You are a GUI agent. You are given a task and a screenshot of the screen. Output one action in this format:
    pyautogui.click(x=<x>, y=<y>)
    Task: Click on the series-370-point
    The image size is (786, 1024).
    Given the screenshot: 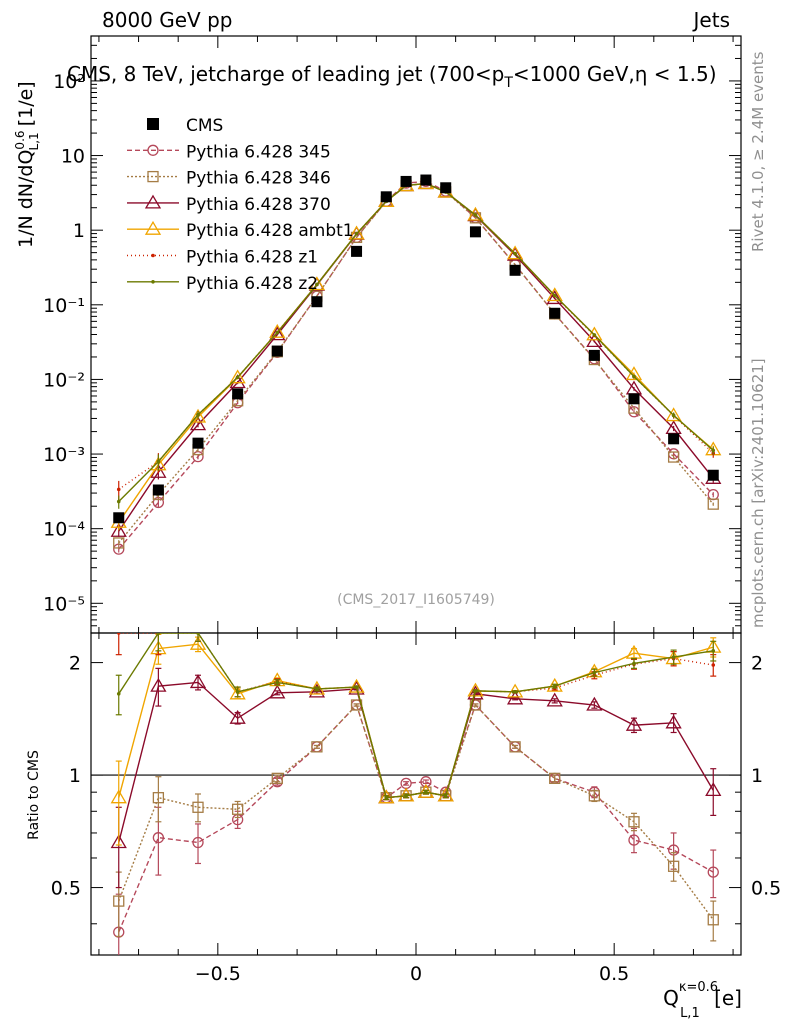 What is the action you would take?
    pyautogui.click(x=118, y=529)
    